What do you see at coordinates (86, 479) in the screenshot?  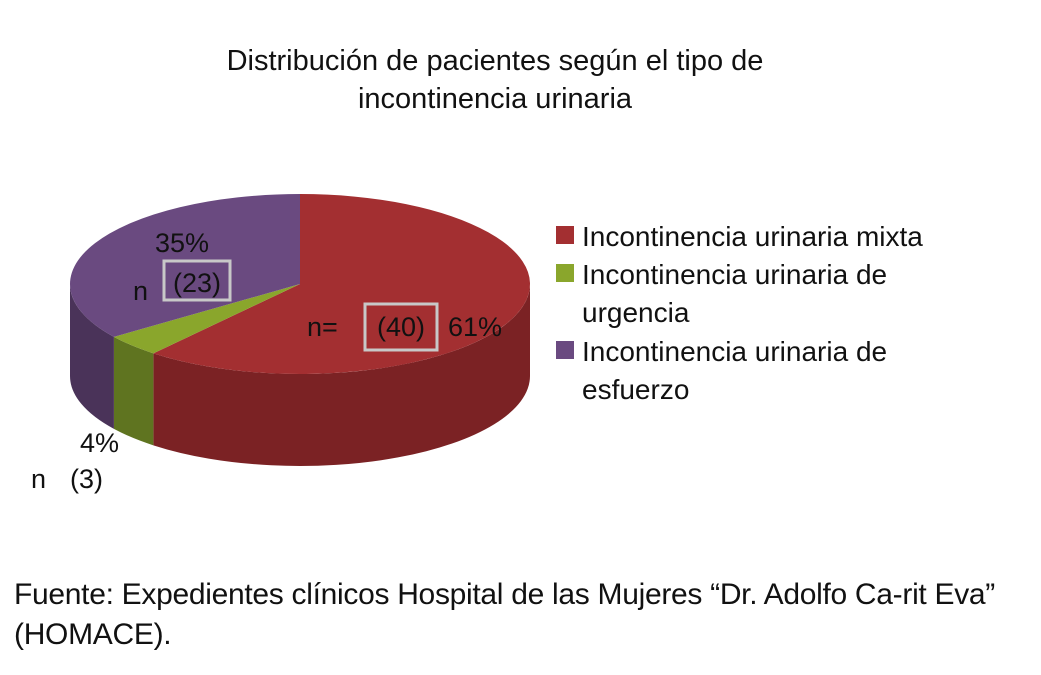 I see `slice-n-label-urgencia: (3)` at bounding box center [86, 479].